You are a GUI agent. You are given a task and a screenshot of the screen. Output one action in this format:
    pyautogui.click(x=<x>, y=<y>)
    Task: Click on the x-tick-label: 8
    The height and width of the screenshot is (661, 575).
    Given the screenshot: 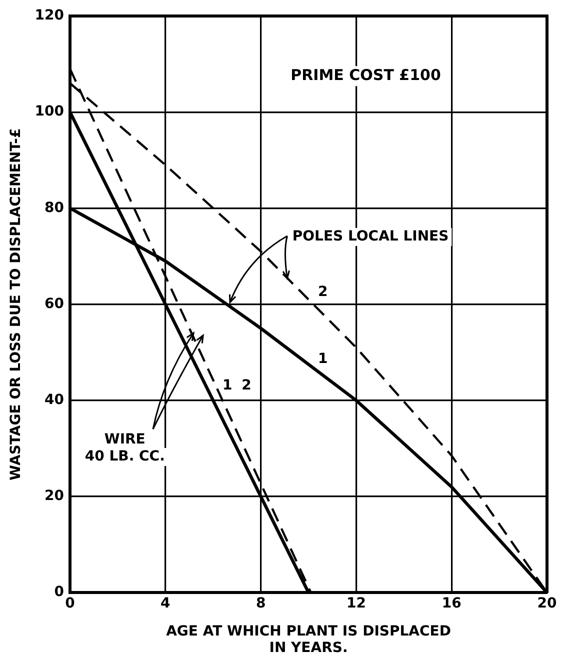 What is the action you would take?
    pyautogui.click(x=261, y=604)
    